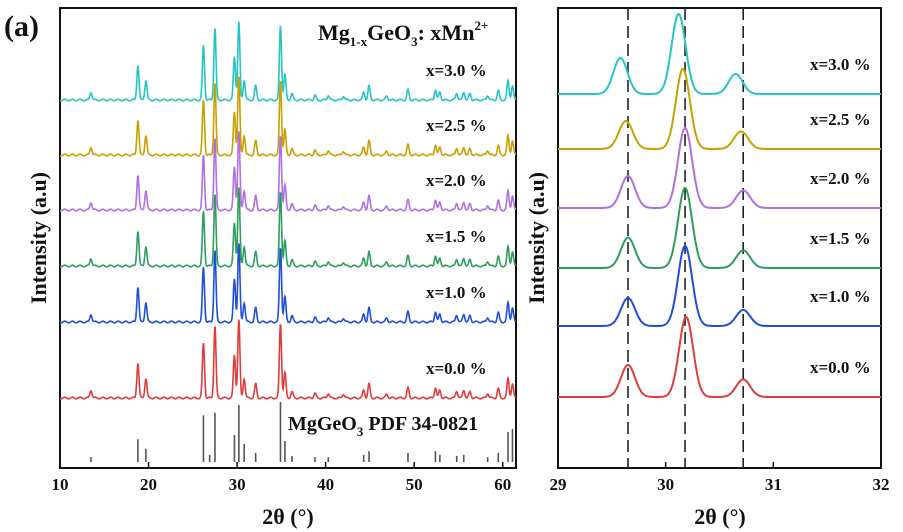 This screenshot has height=532, width=903. I want to click on right-series-label: x=1.5 %, so click(840, 238).